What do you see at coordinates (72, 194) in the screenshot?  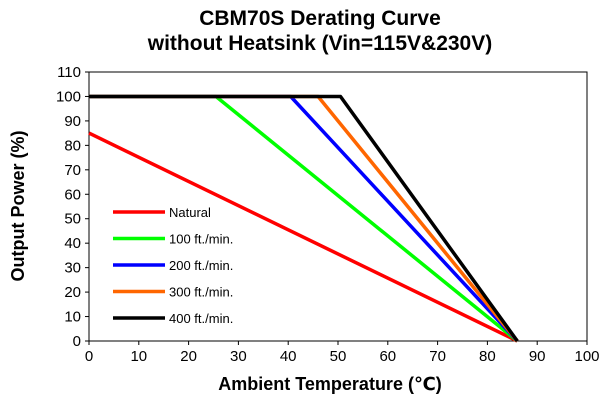 I see `y-tick-label: 60` at bounding box center [72, 194].